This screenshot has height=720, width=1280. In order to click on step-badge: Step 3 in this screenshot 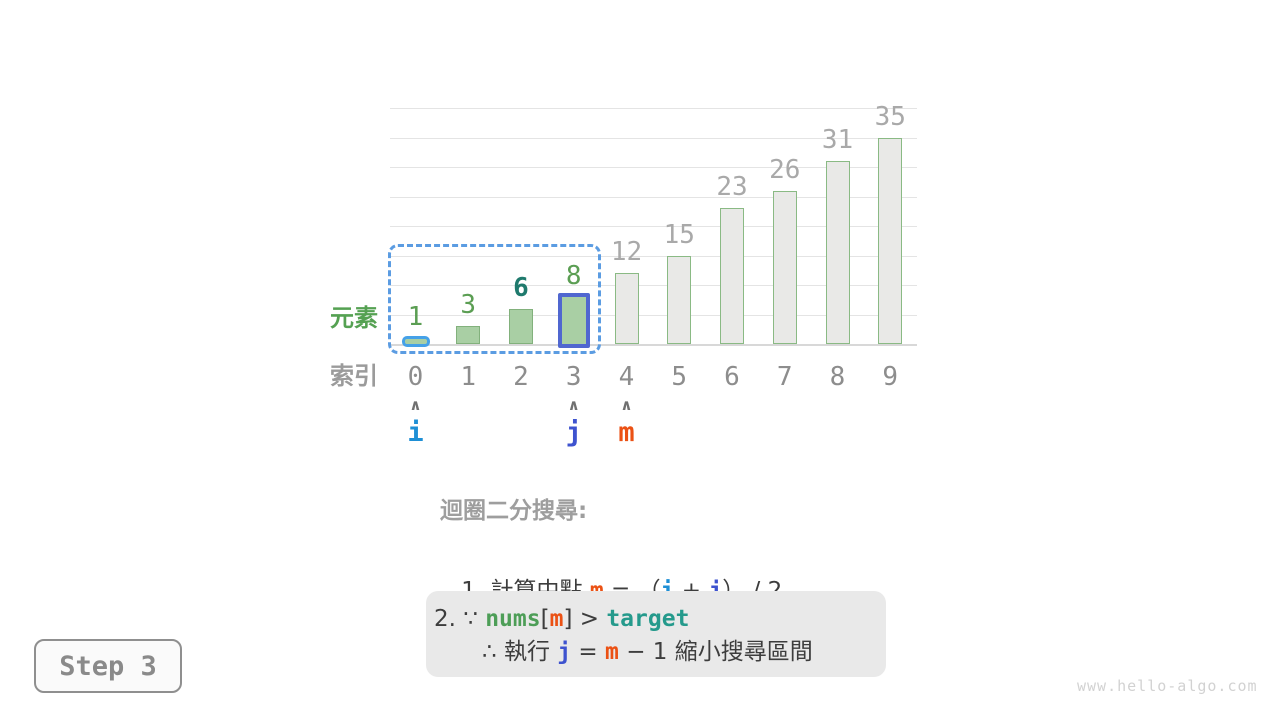, I will do `click(108, 666)`.